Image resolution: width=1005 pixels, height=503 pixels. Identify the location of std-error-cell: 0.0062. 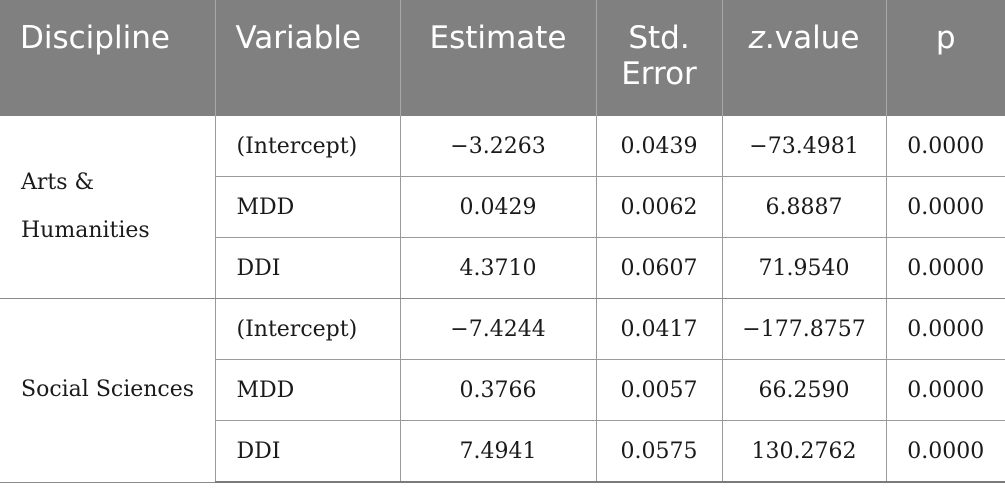
(659, 207).